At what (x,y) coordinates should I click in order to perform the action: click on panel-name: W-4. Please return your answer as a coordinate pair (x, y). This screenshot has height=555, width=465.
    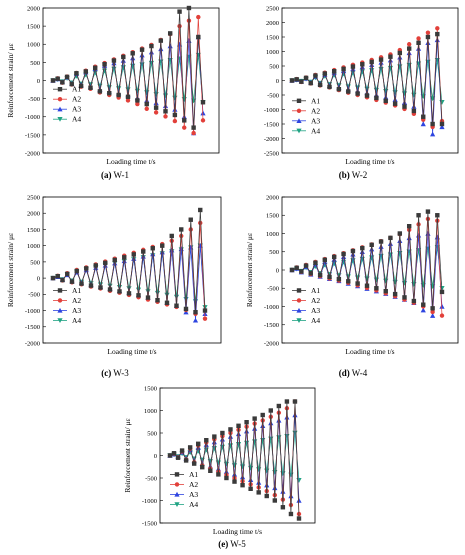
    Looking at the image, I should click on (359, 373).